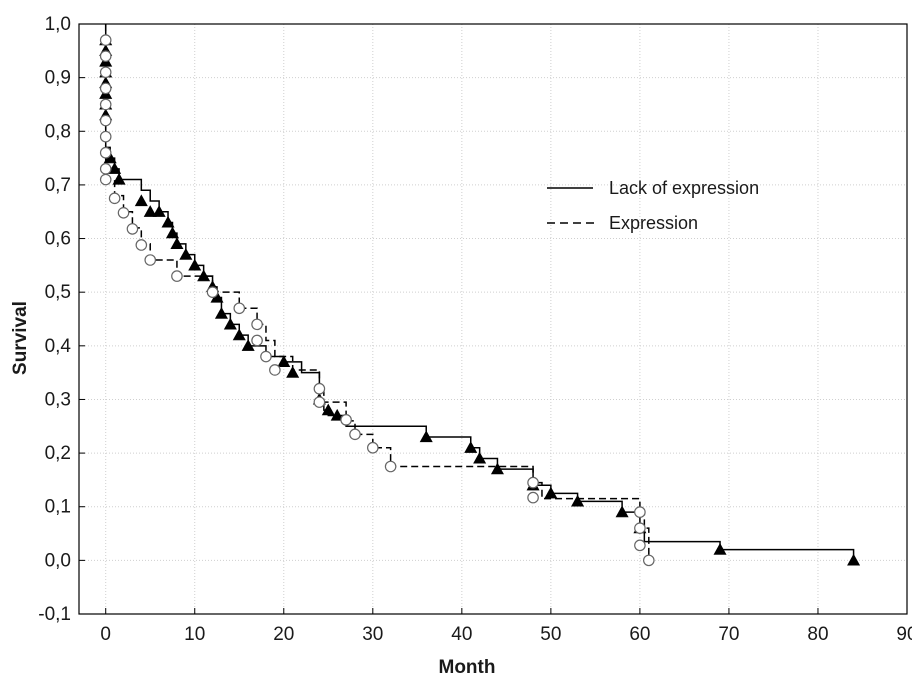  What do you see at coordinates (728, 634) in the screenshot?
I see `x-tick-label: 70` at bounding box center [728, 634].